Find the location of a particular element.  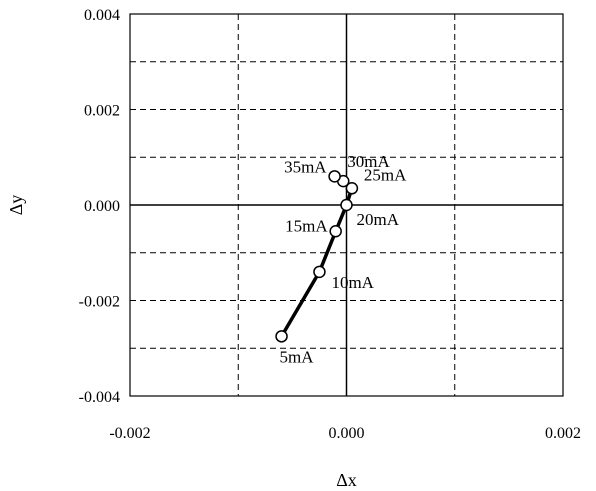

y-tick-label: 0.004 is located at coordinates (102, 15).